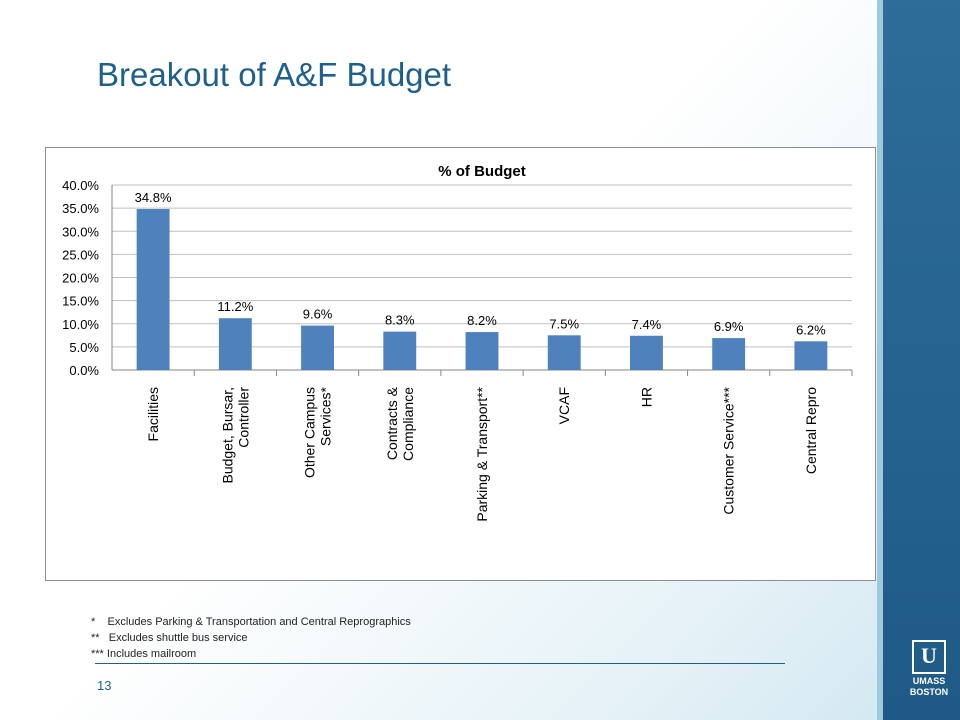 The width and height of the screenshot is (960, 720). Describe the element at coordinates (80, 324) in the screenshot. I see `y-tick-label: 10.0%` at that location.